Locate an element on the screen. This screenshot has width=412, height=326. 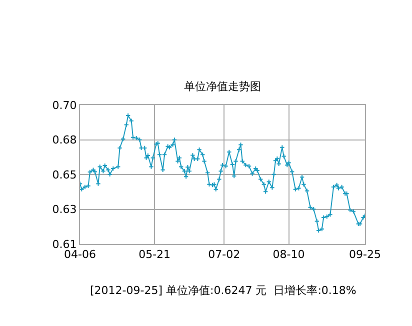
x-tick-label: 05-21 is located at coordinates (154, 255).